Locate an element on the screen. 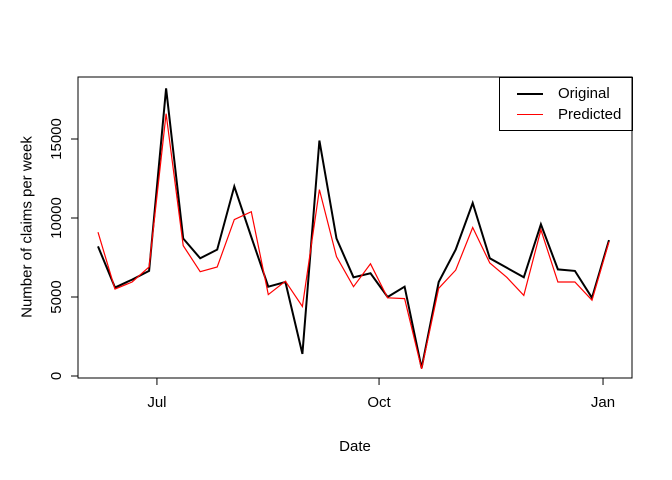 The image size is (672, 480). y-tick-label: 0 is located at coordinates (56, 376).